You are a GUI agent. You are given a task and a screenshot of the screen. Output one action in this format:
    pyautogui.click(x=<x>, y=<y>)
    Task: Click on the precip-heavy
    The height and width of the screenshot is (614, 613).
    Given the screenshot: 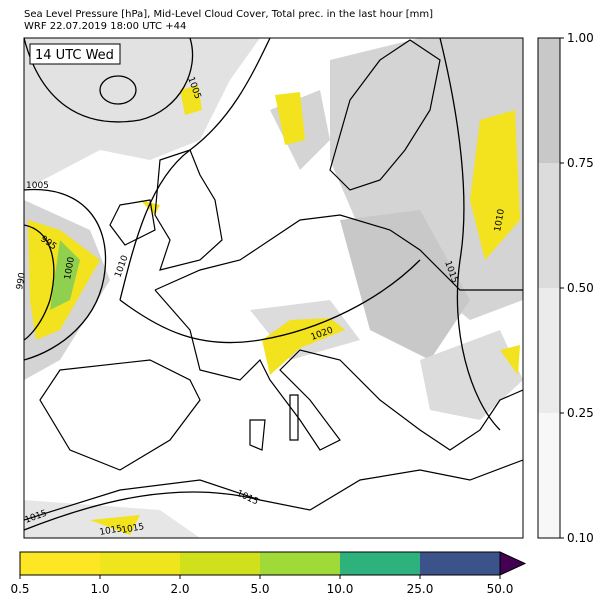 What is the action you would take?
    pyautogui.click(x=65, y=275)
    